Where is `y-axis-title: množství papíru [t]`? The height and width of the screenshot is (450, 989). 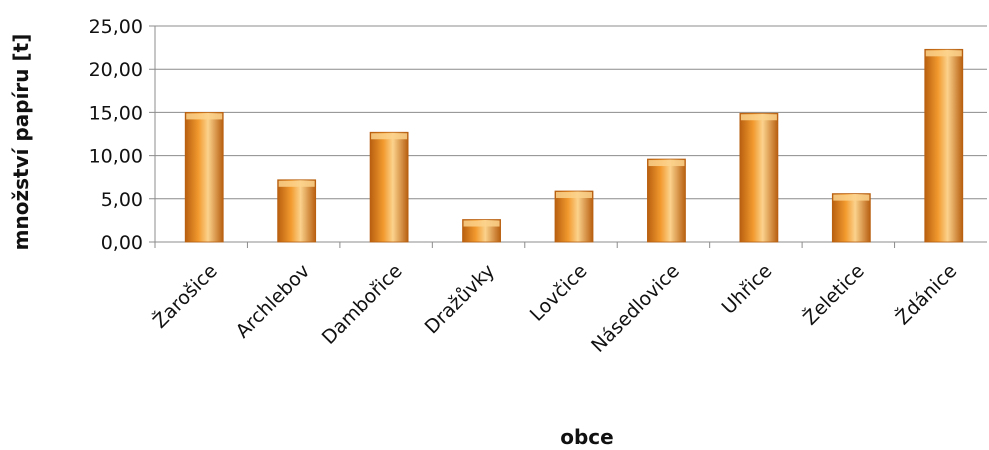
y-axis-title: množství papíru [t] is located at coordinates (21, 142).